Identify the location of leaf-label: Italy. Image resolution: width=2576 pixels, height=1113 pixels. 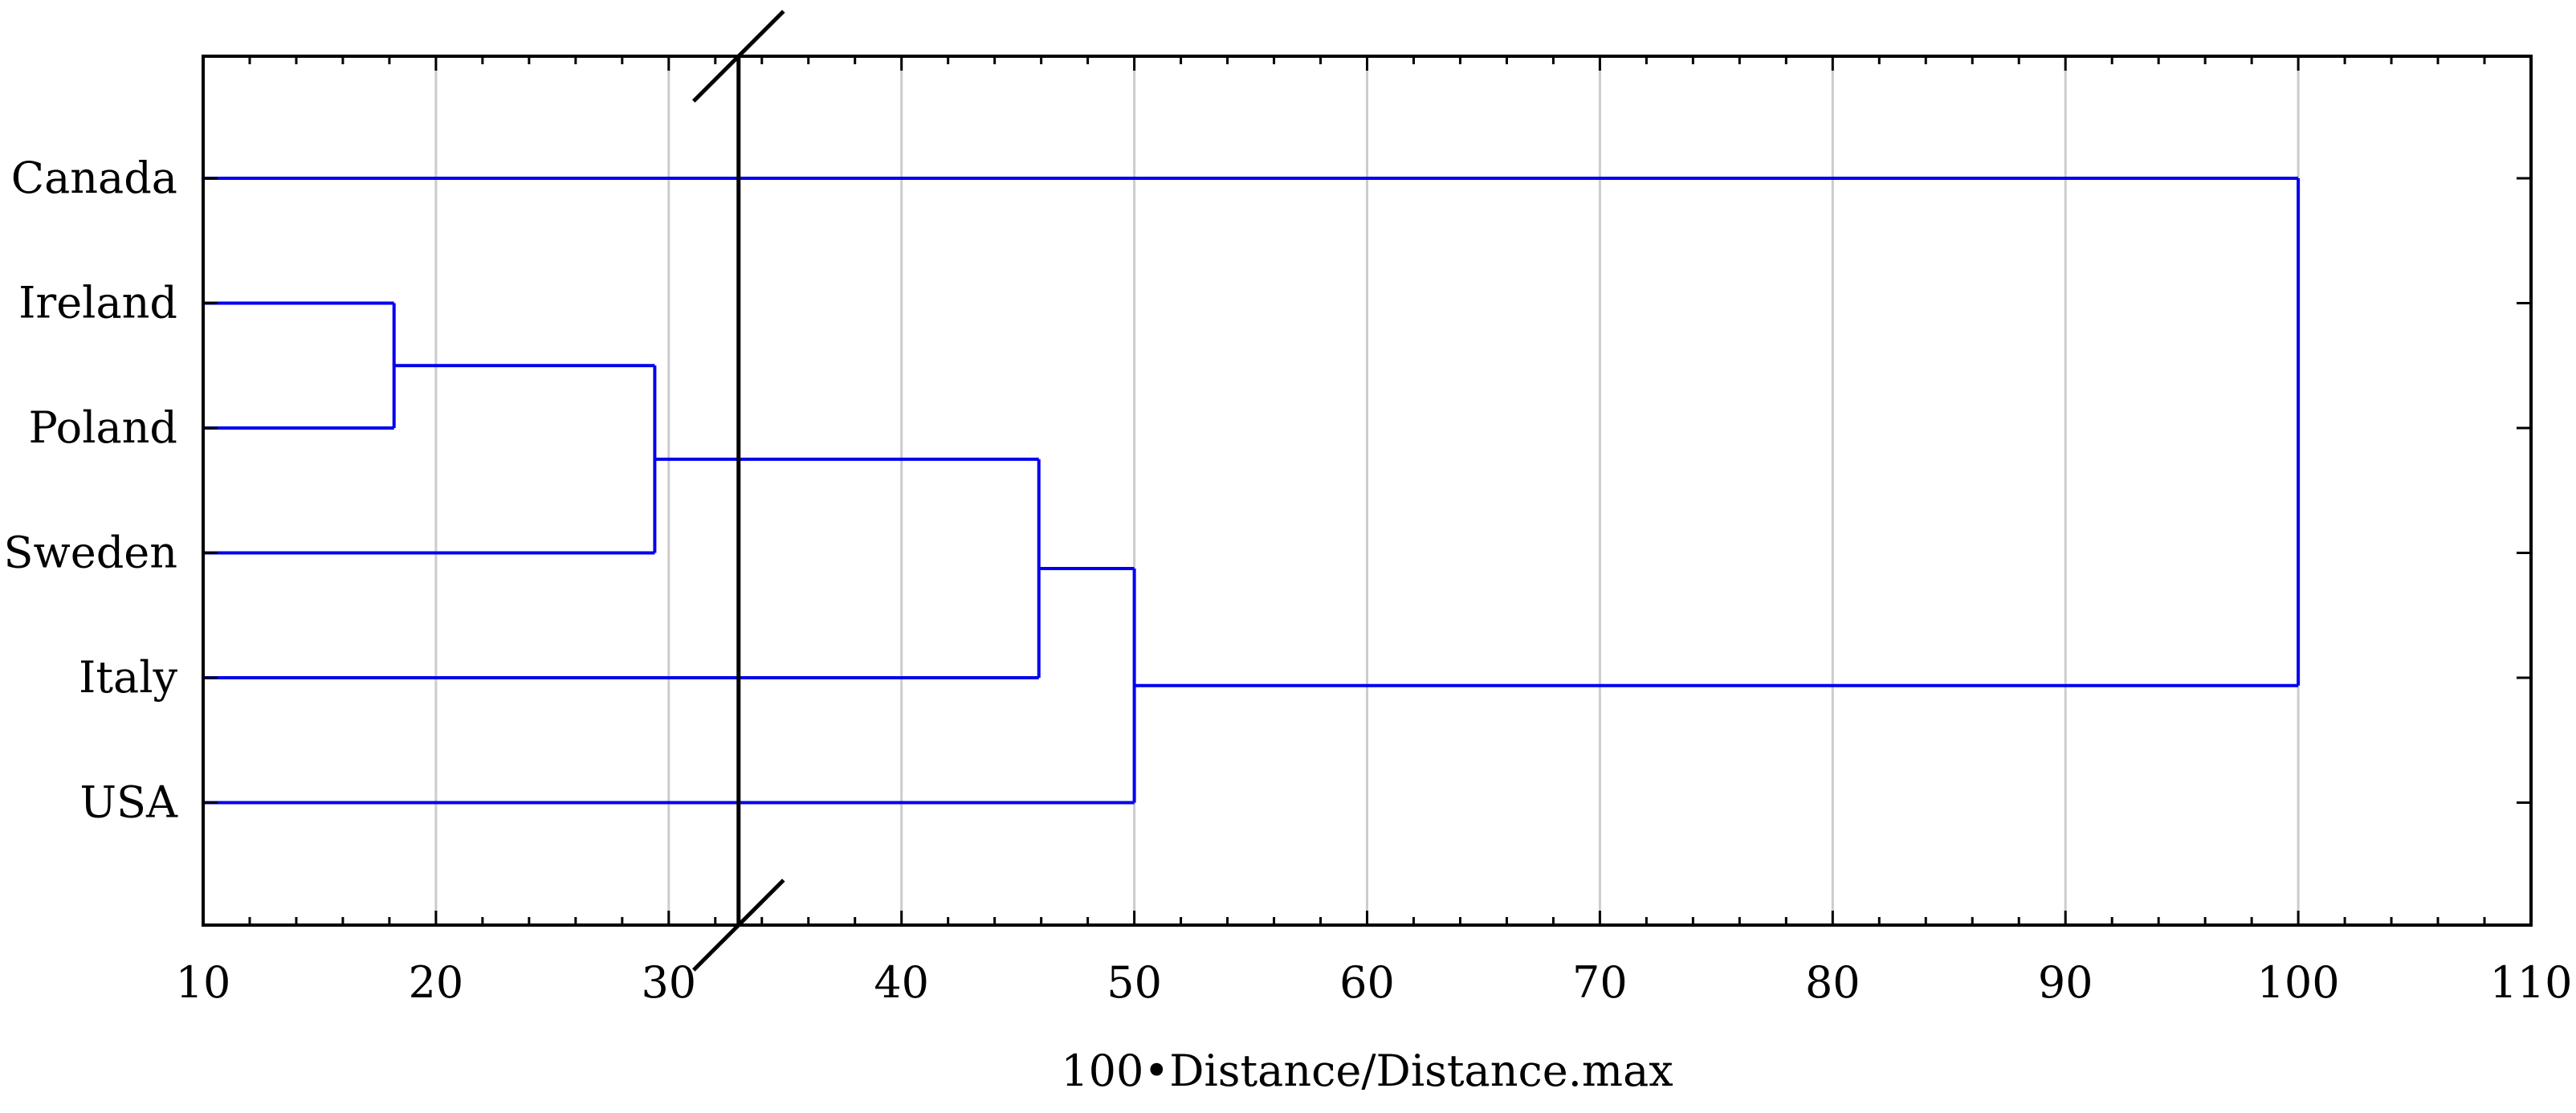
(128, 677).